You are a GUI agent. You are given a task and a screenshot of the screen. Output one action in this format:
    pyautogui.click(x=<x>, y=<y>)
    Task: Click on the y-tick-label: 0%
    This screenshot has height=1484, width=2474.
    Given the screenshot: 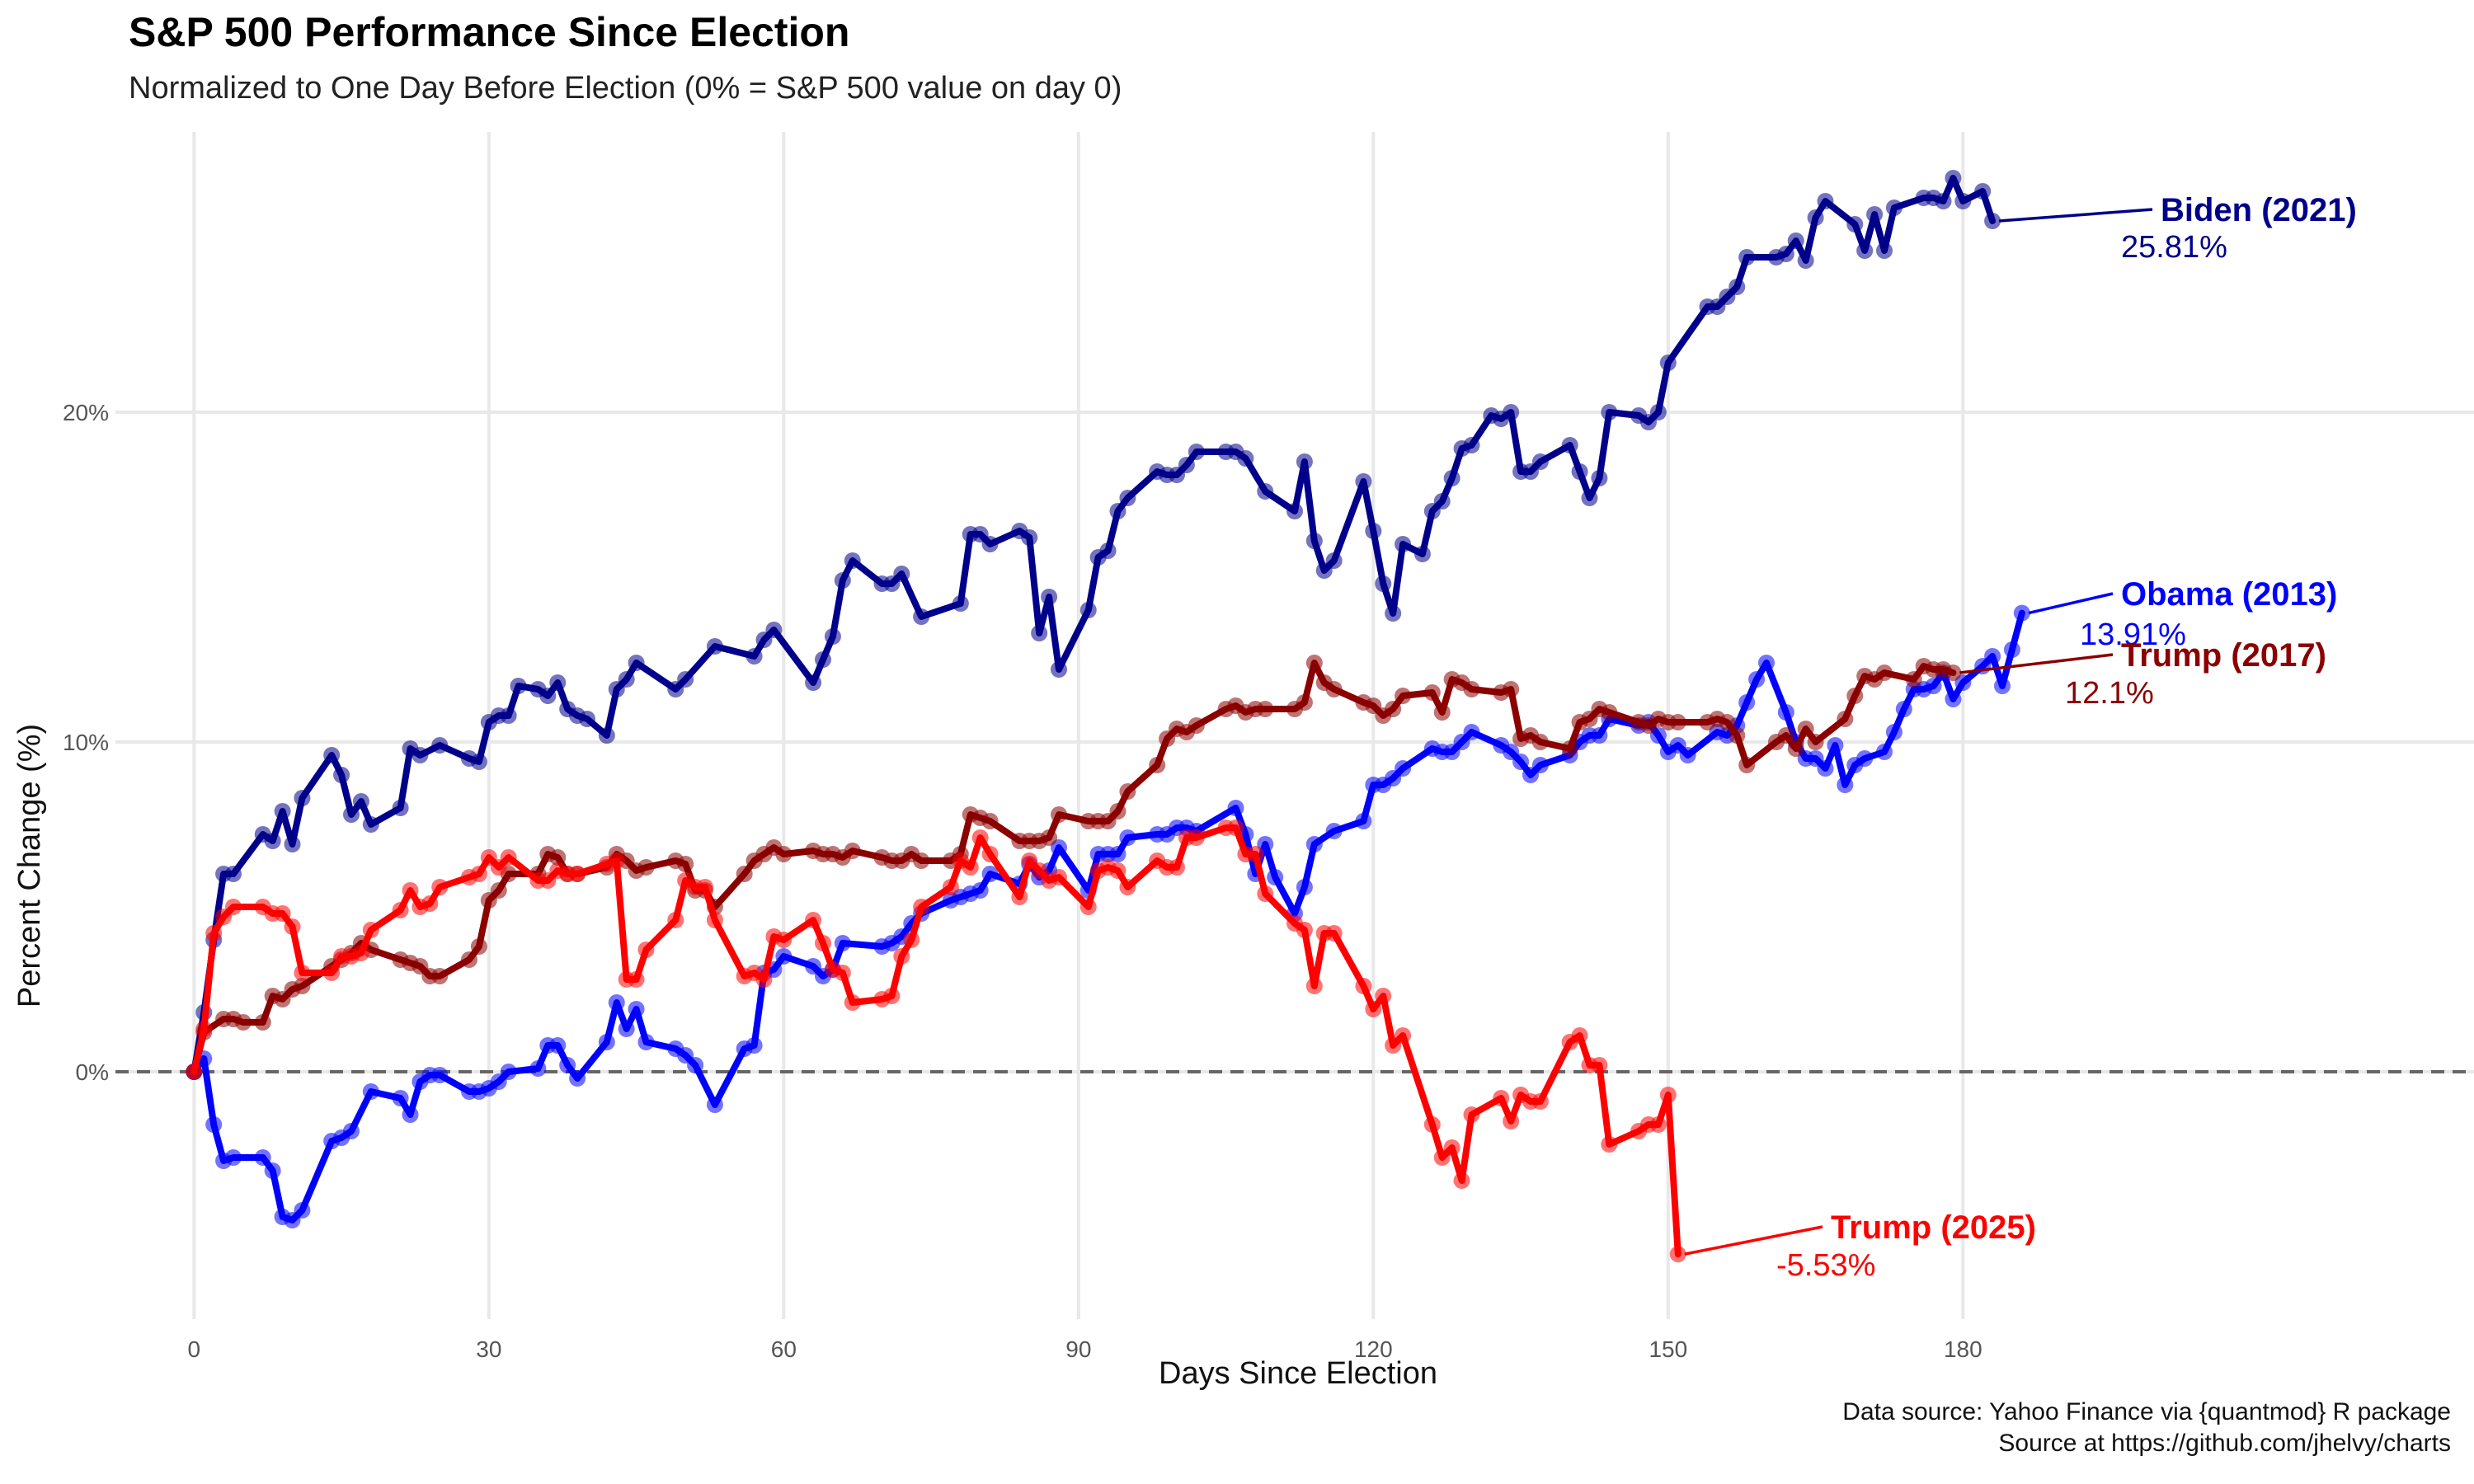 What is the action you would take?
    pyautogui.click(x=92, y=1072)
    